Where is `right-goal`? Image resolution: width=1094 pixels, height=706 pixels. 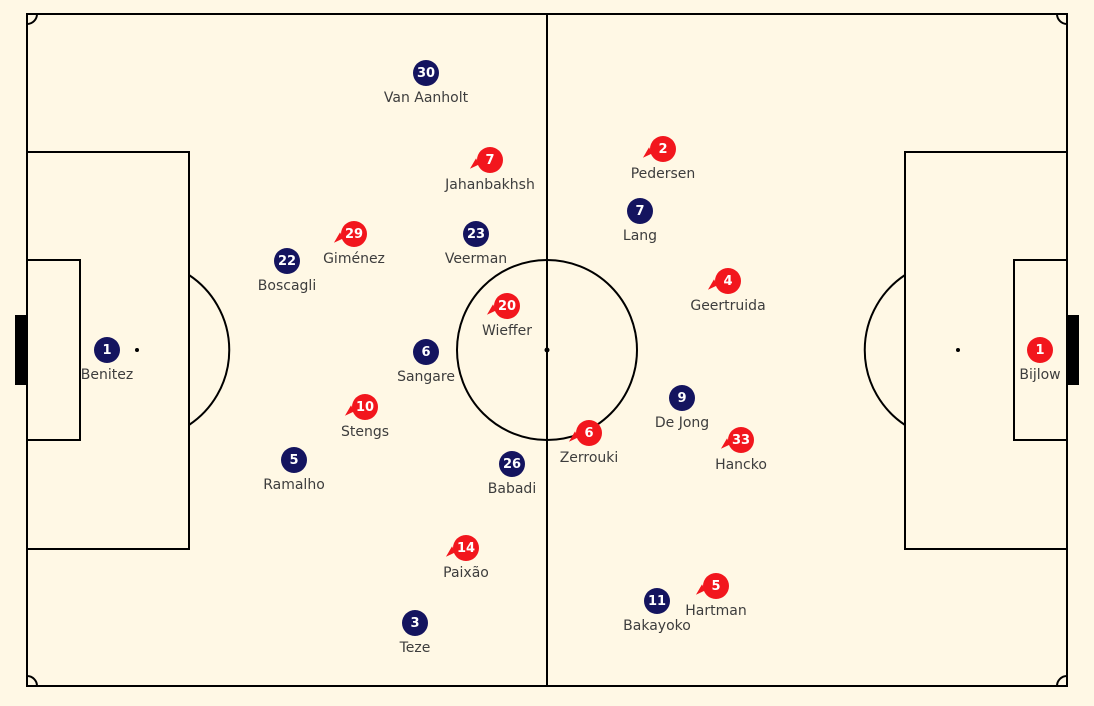
right-goal is located at coordinates (1073, 350).